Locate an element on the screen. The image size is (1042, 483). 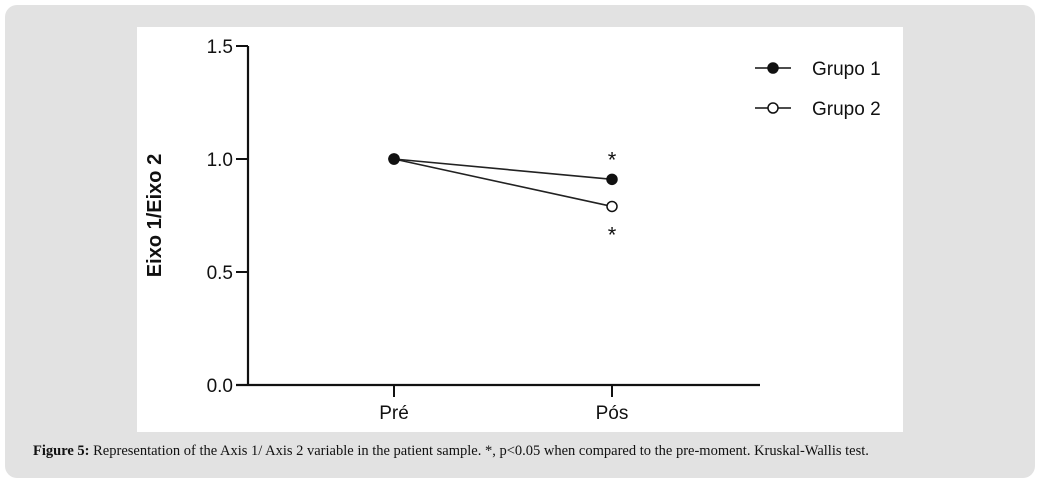
y-tick-label: 0.5 is located at coordinates (220, 273).